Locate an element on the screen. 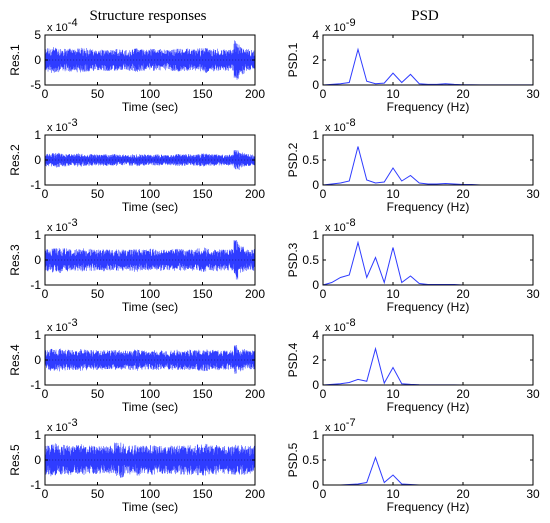 The height and width of the screenshot is (523, 550). y-axis-label: Res.1 is located at coordinates (15, 60).